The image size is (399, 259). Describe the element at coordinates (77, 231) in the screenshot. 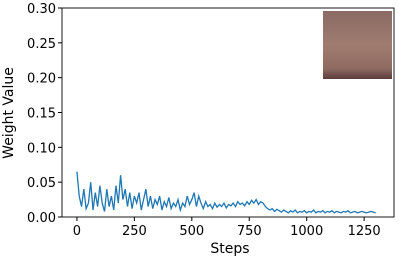

I see `x-tick-label: 0` at that location.